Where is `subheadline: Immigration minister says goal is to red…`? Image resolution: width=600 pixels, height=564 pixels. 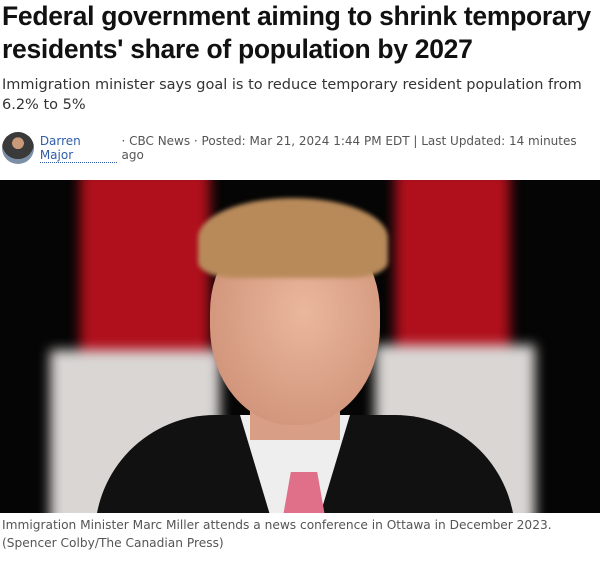 subheadline: Immigration minister says goal is to red… is located at coordinates (292, 95).